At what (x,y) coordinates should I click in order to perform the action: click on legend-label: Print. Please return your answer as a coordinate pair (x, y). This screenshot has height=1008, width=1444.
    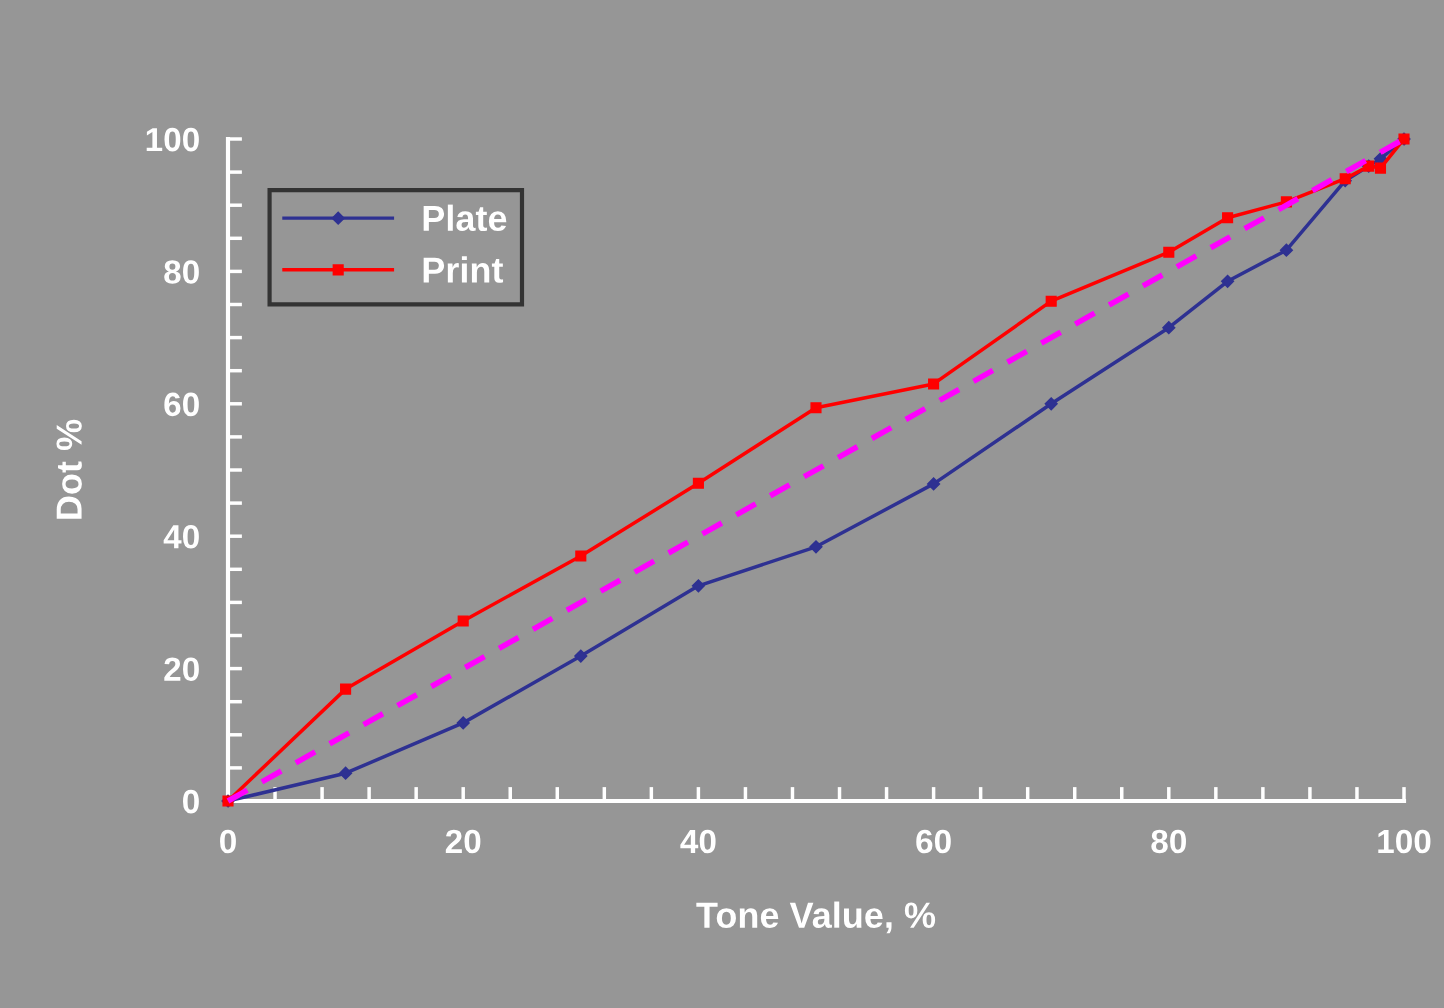
    Looking at the image, I should click on (463, 269).